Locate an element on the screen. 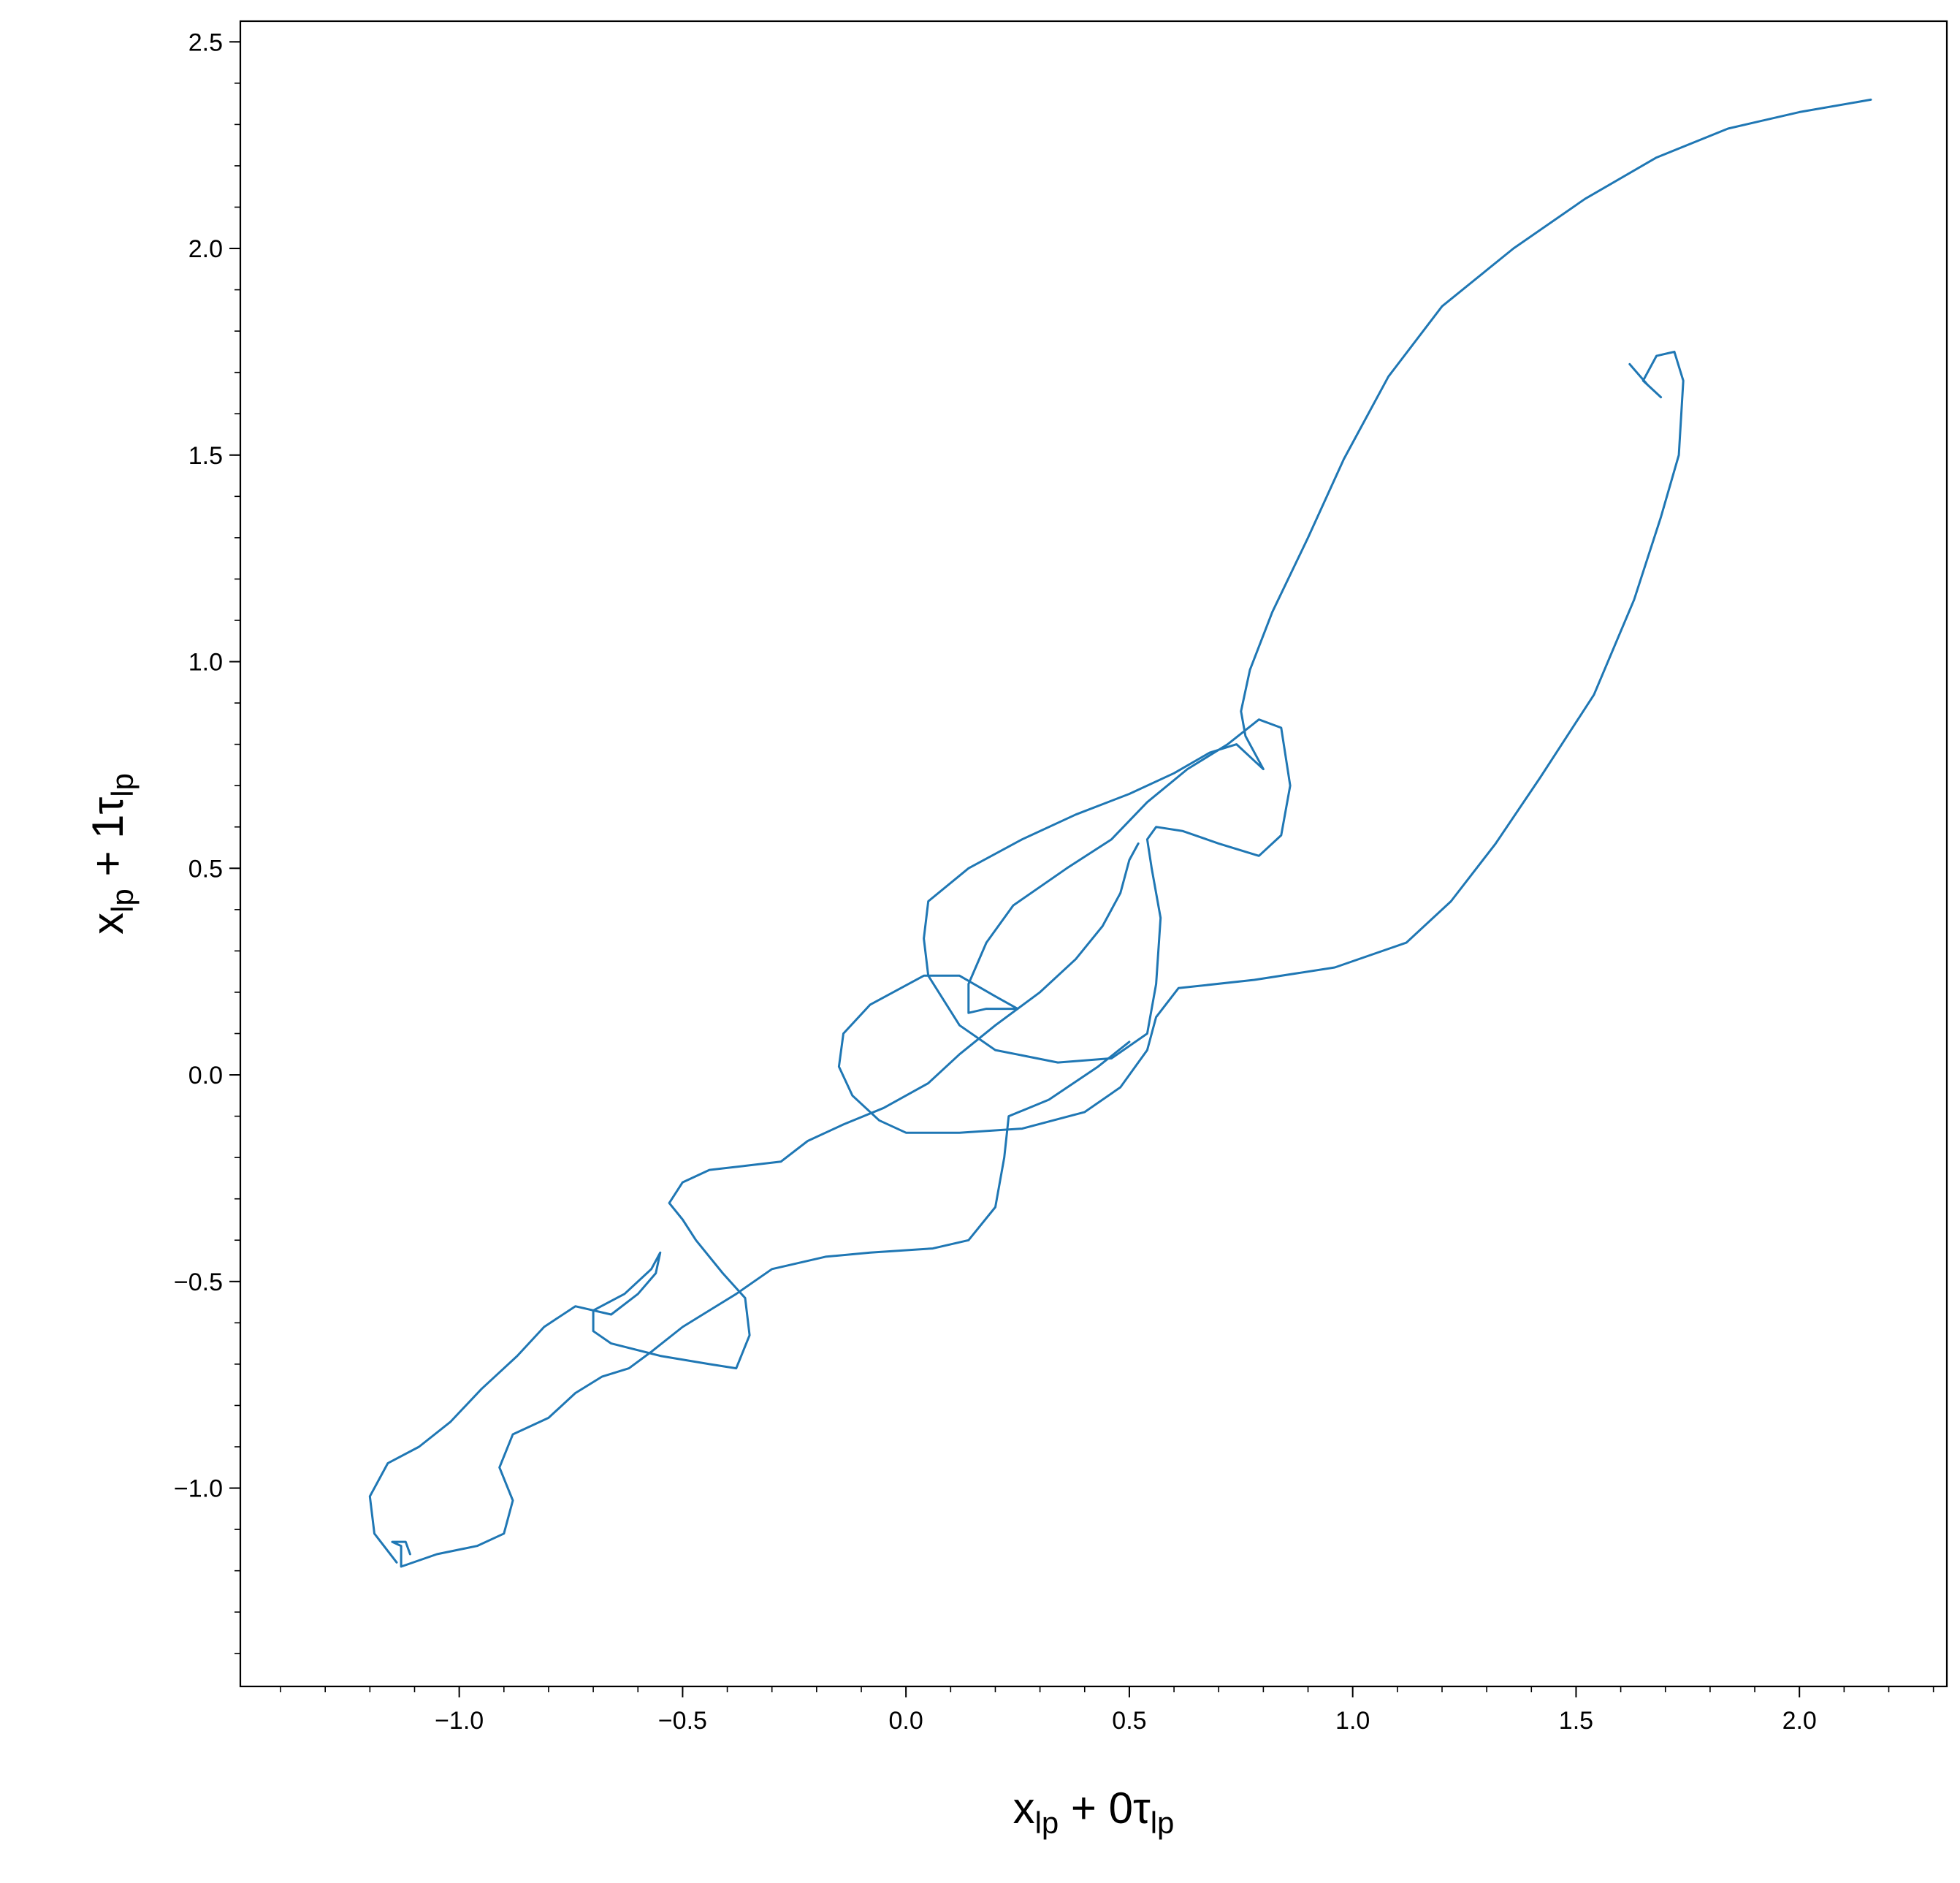 The width and height of the screenshot is (1960, 1883). y-axis-label-sub2: lp is located at coordinates (122, 785).